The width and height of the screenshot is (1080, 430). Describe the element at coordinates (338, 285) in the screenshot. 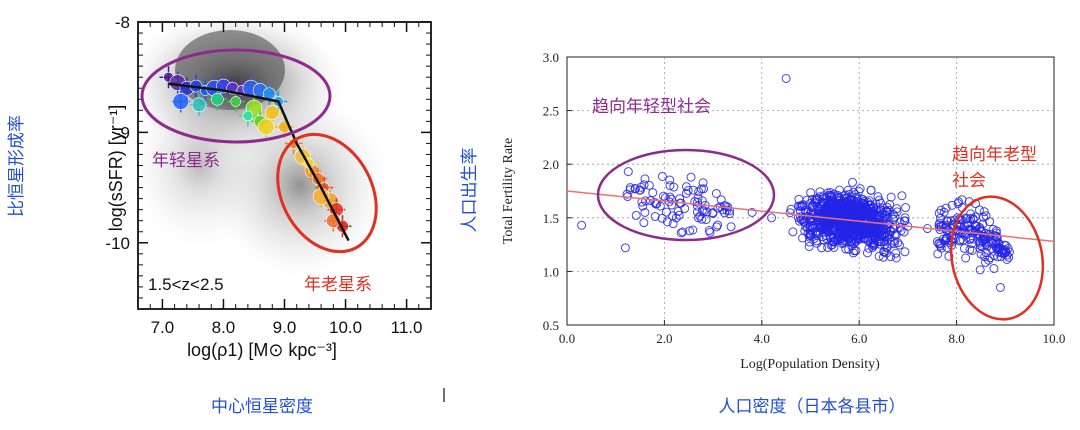

I see `old-galaxy-label: 年老星系` at that location.